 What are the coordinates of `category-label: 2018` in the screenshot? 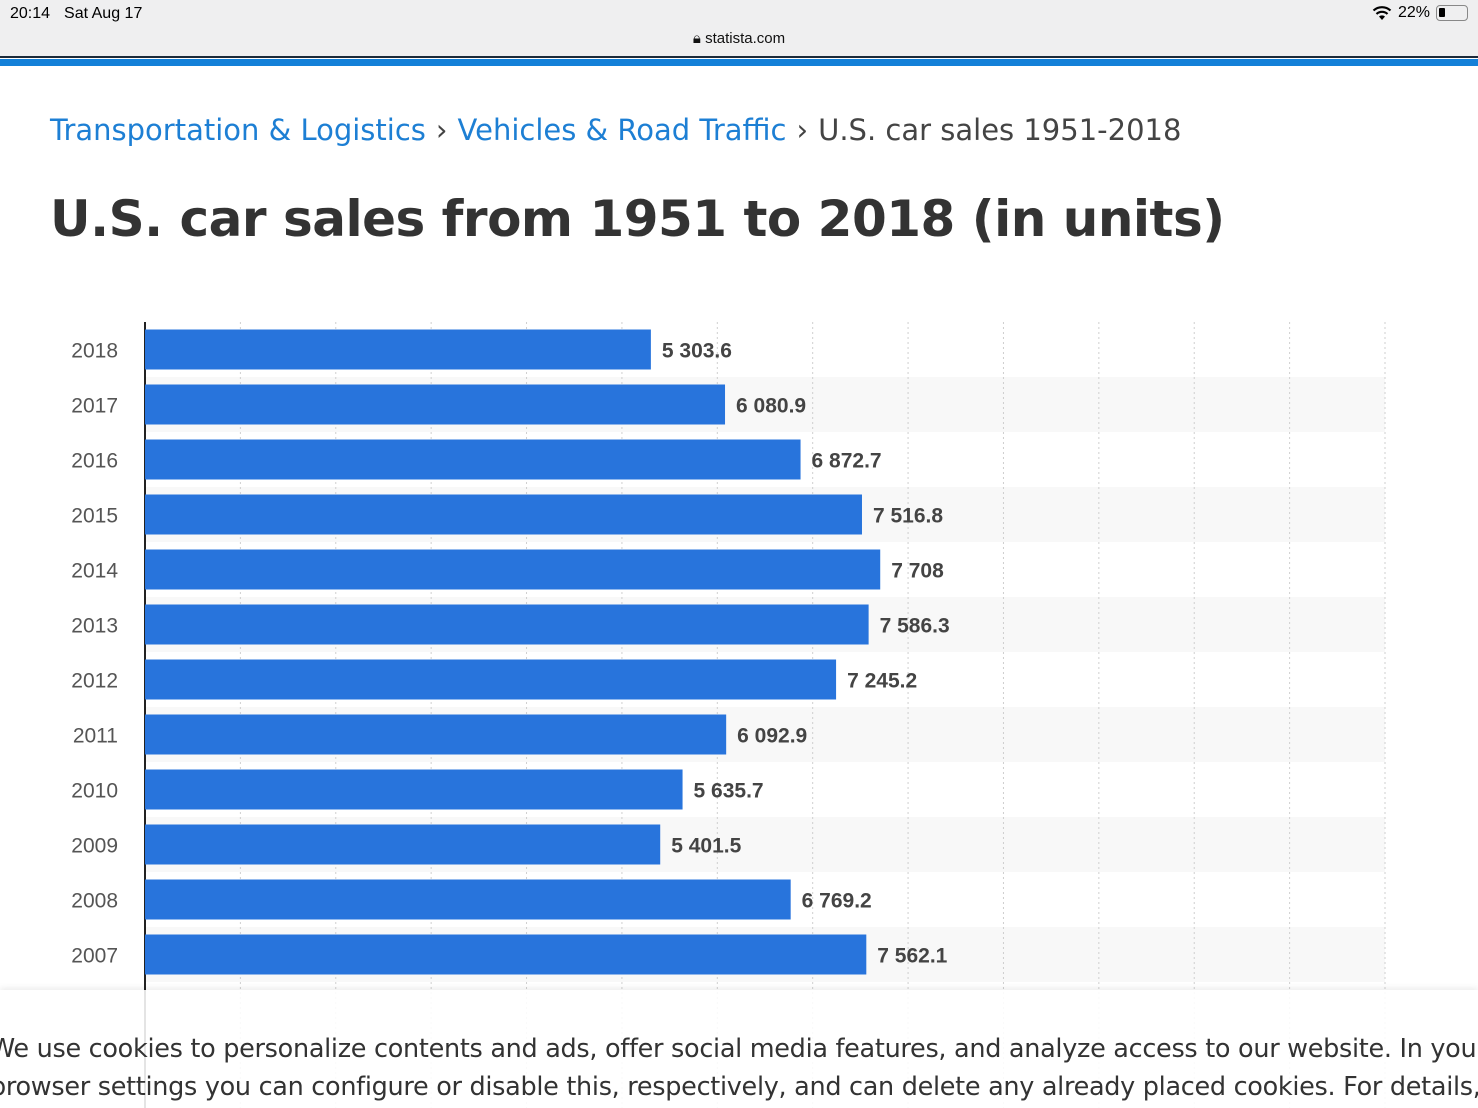 It's located at (94, 351).